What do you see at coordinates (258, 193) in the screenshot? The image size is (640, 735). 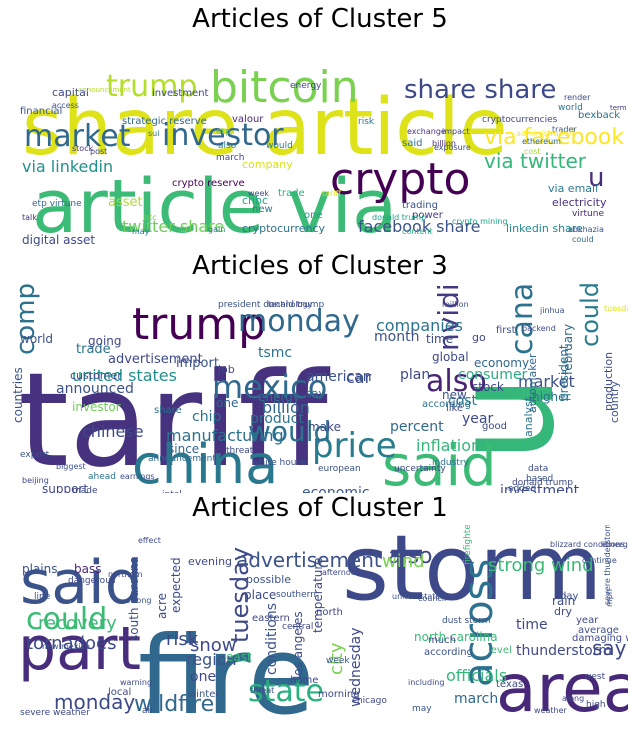 I see `wordcloud-word: week` at bounding box center [258, 193].